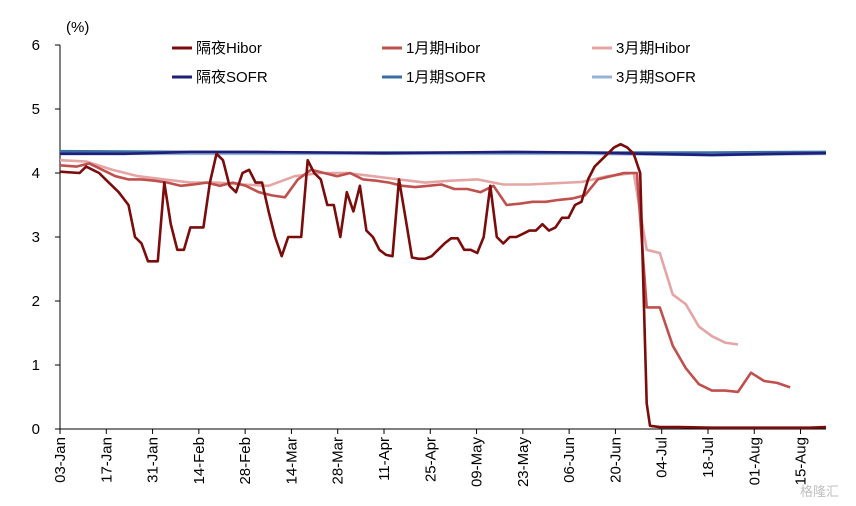 Image resolution: width=856 pixels, height=506 pixels. Describe the element at coordinates (384, 459) in the screenshot. I see `x-tick-label: 11-Apr` at that location.